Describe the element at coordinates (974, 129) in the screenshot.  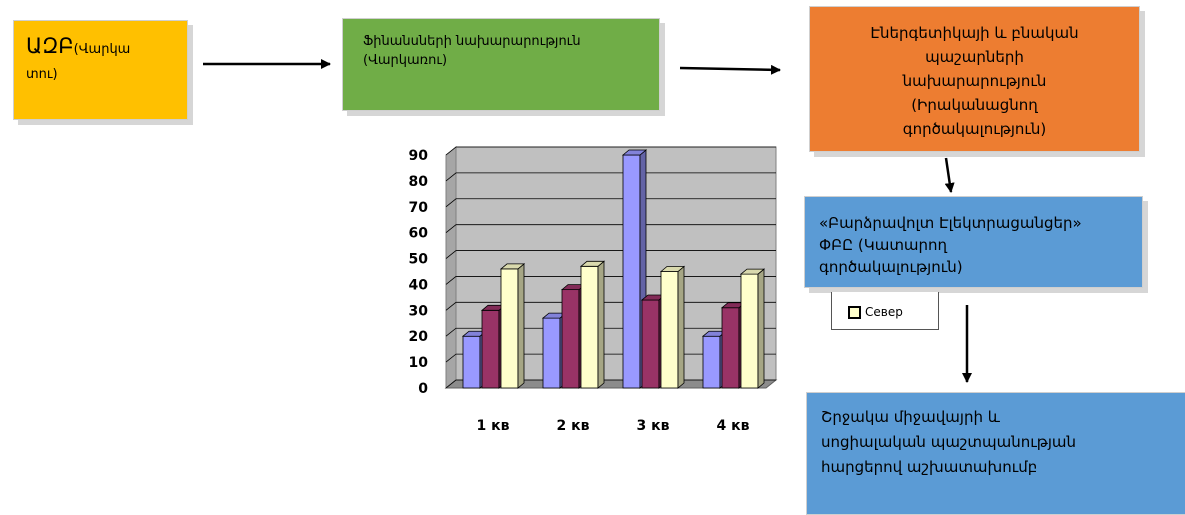
I see `energy-line5: գործակալություն)` at that location.